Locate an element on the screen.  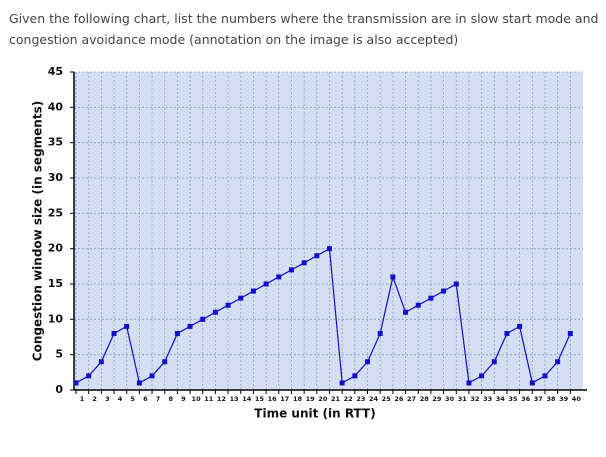
y-tick-label: 0 is located at coordinates (59, 389).